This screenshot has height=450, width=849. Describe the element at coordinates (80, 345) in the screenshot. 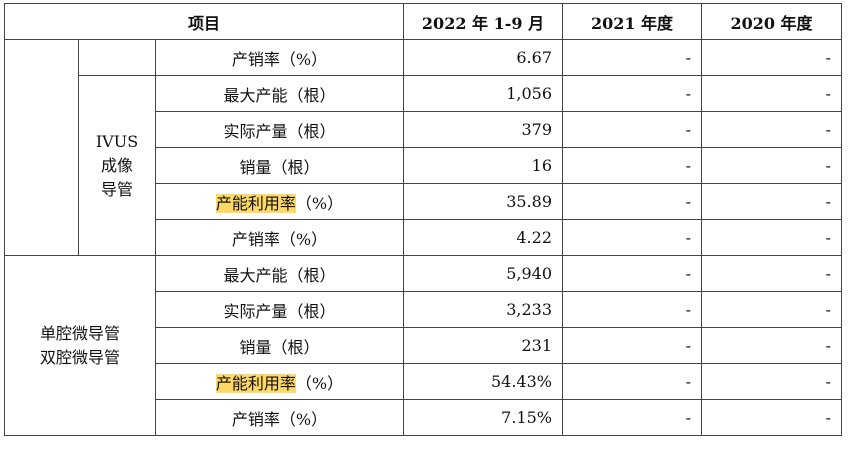

I see `group-label-microcatheter: 单腔微导管 双腔微导管` at that location.